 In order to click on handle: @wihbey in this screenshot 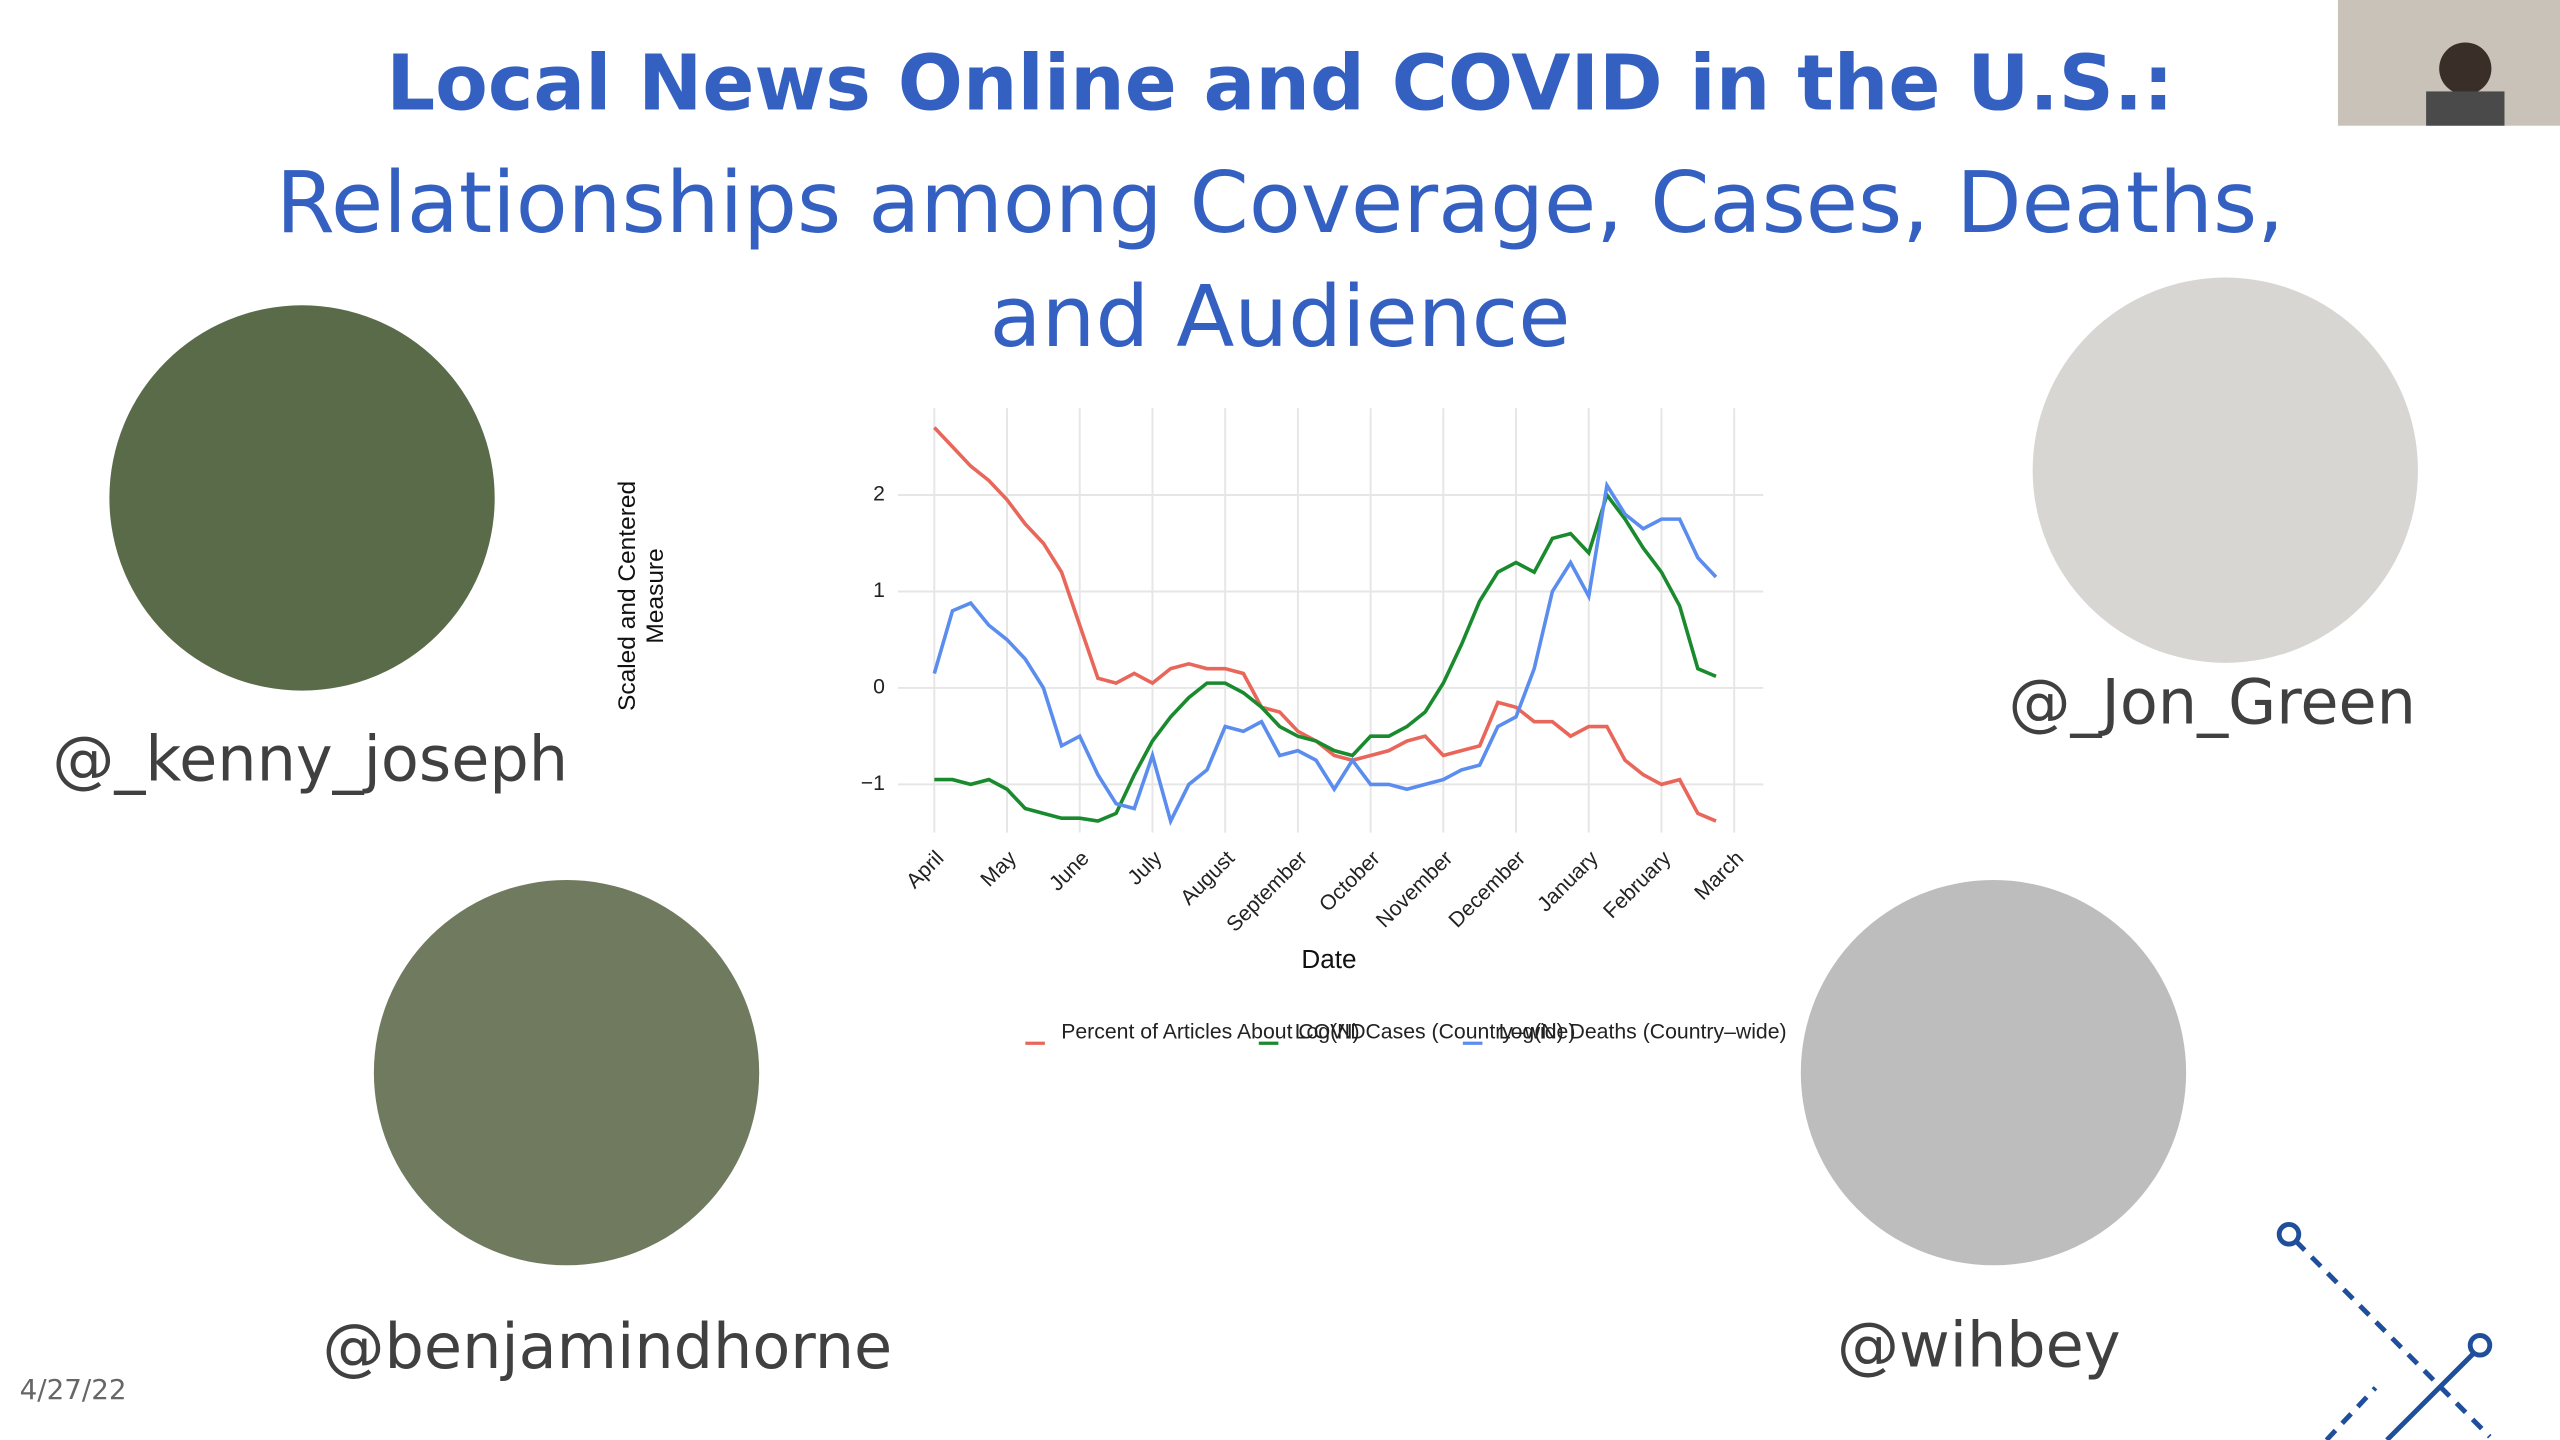, I will do `click(1978, 1345)`.